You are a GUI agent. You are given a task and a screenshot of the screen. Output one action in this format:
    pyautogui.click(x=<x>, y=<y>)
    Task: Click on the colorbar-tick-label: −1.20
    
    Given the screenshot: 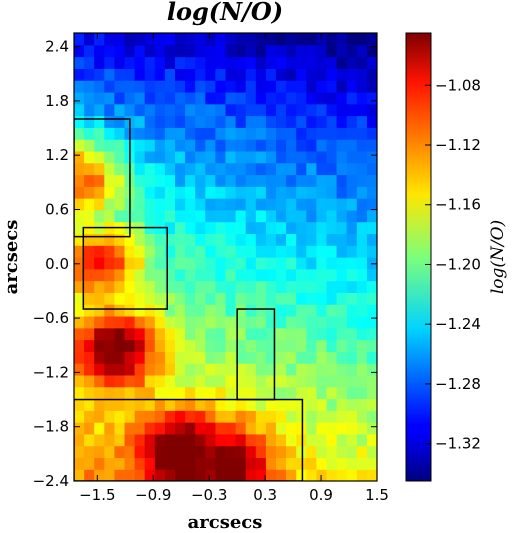 What is the action you would take?
    pyautogui.click(x=458, y=264)
    